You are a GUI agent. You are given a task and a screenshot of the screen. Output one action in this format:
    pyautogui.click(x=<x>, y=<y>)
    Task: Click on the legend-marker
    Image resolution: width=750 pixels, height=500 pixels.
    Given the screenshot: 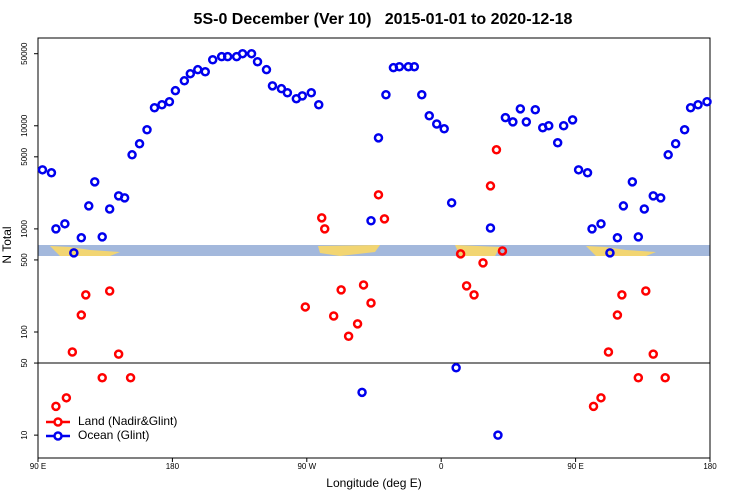 What is the action you would take?
    pyautogui.click(x=58, y=436)
    